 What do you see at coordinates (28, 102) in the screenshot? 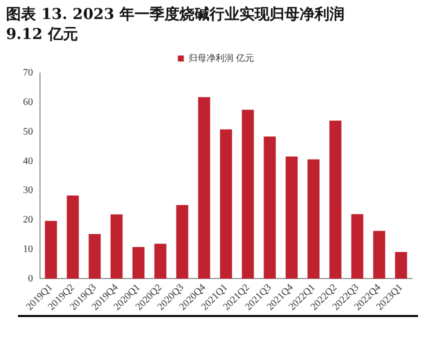
I see `y-tick-label: 60` at bounding box center [28, 102].